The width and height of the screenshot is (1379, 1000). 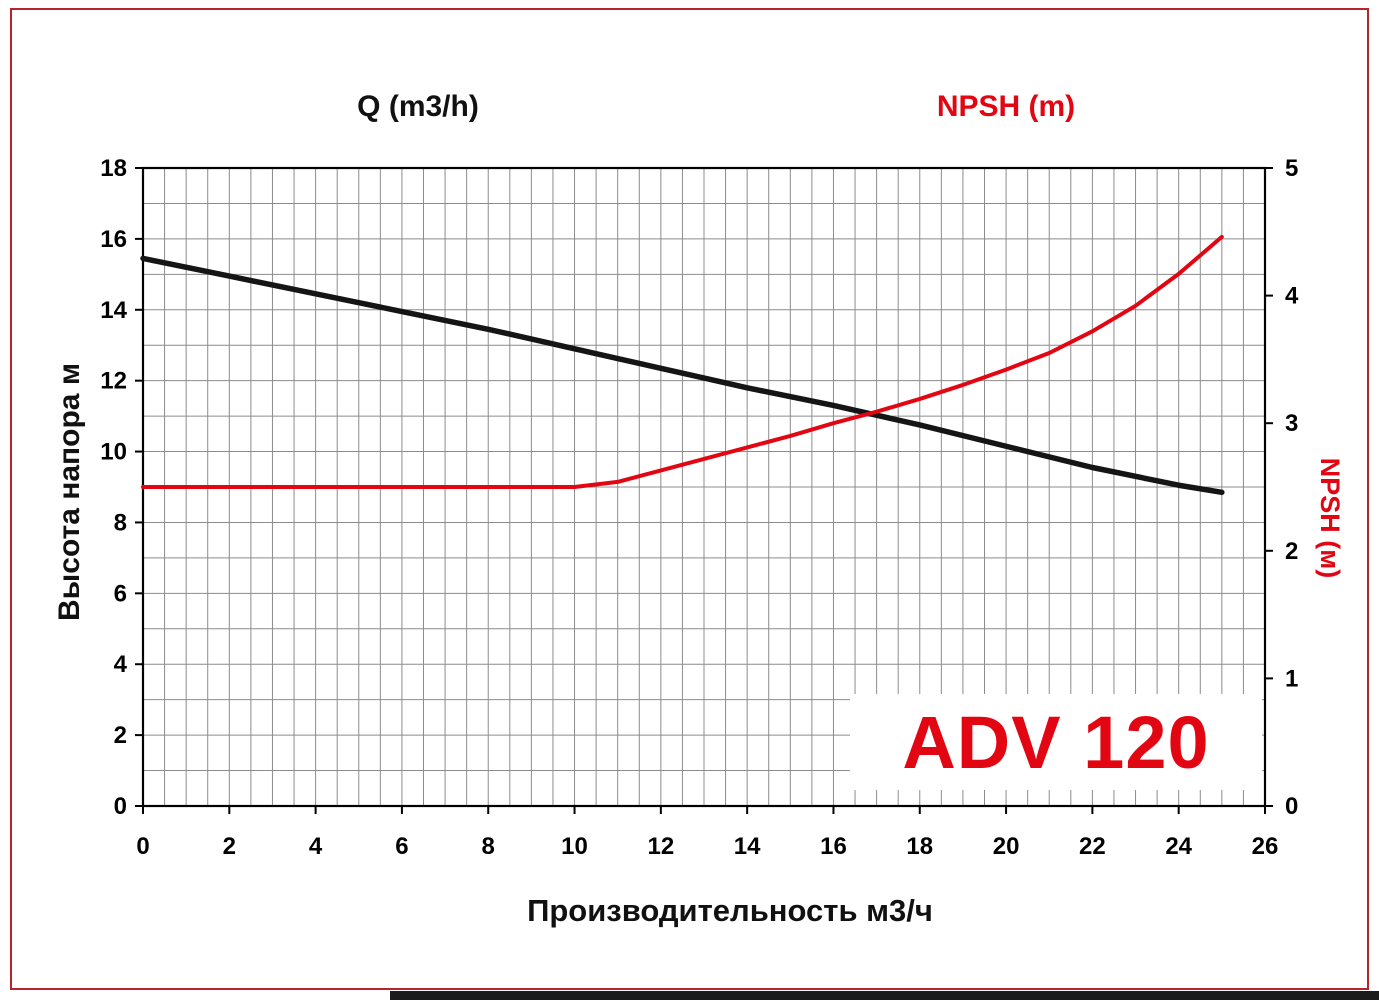 I want to click on svg-text: 26, so click(x=1265, y=846).